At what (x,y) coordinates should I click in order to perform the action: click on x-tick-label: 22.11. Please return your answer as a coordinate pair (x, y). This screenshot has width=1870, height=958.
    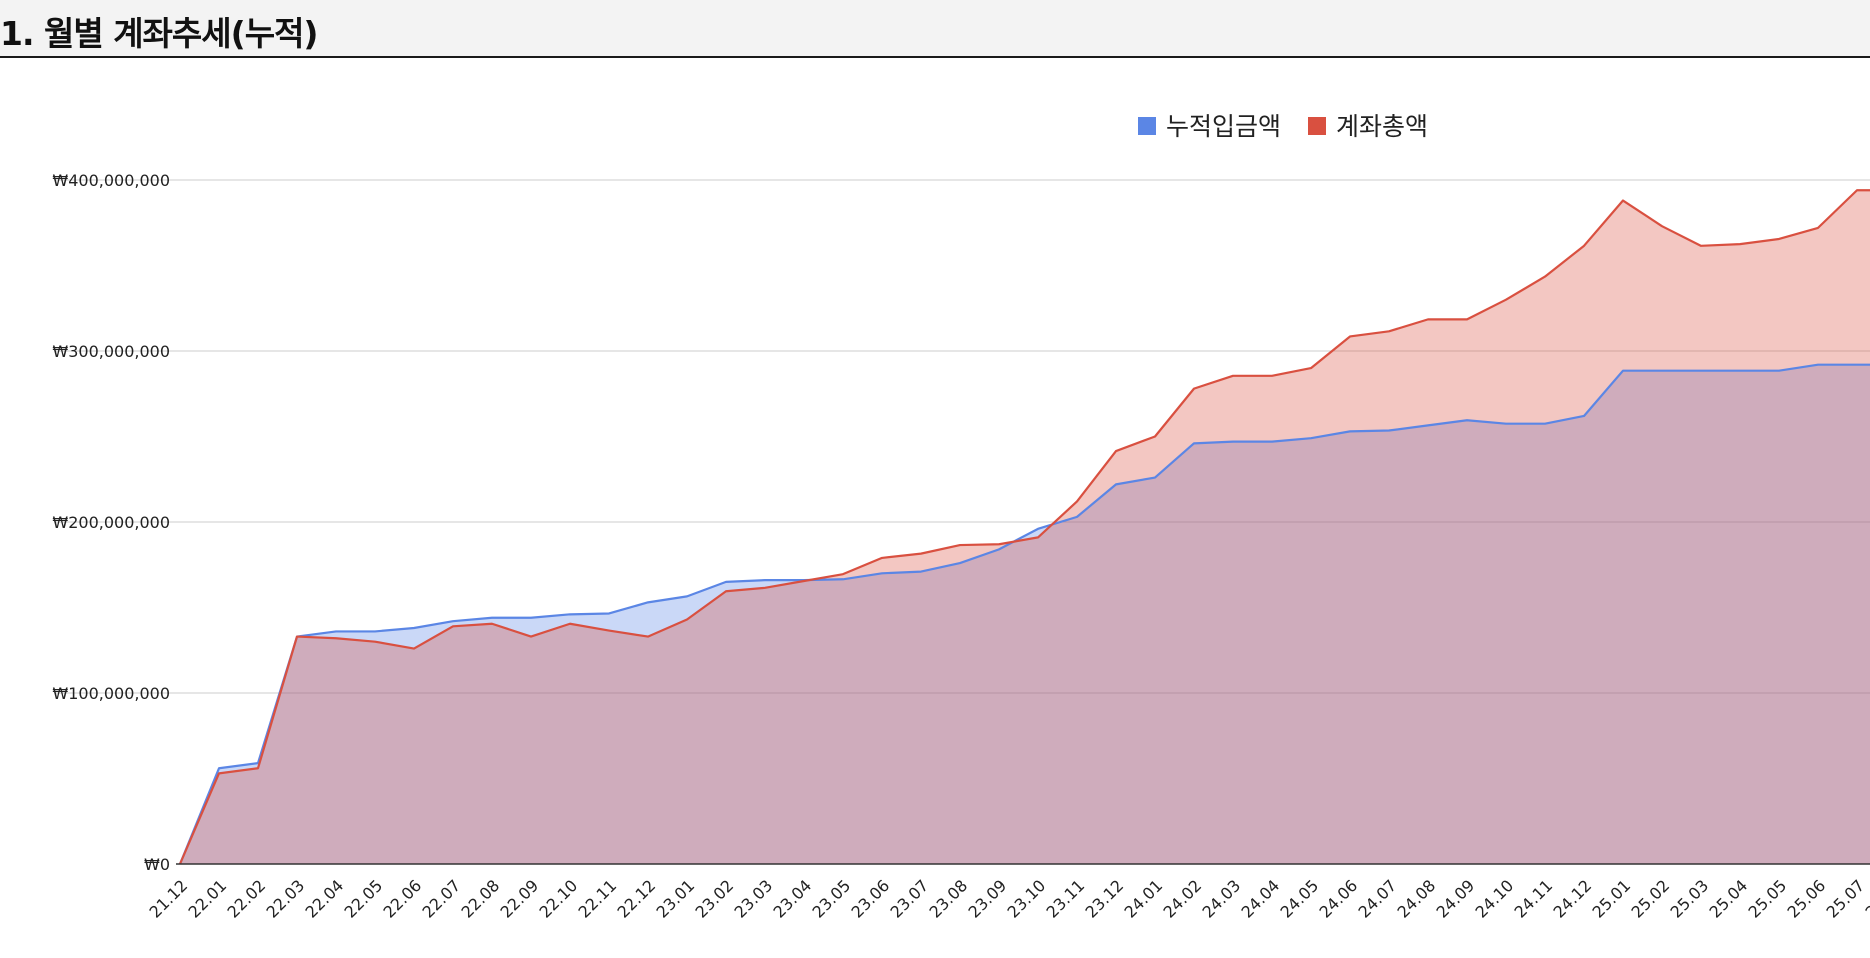
    Looking at the image, I should click on (597, 899).